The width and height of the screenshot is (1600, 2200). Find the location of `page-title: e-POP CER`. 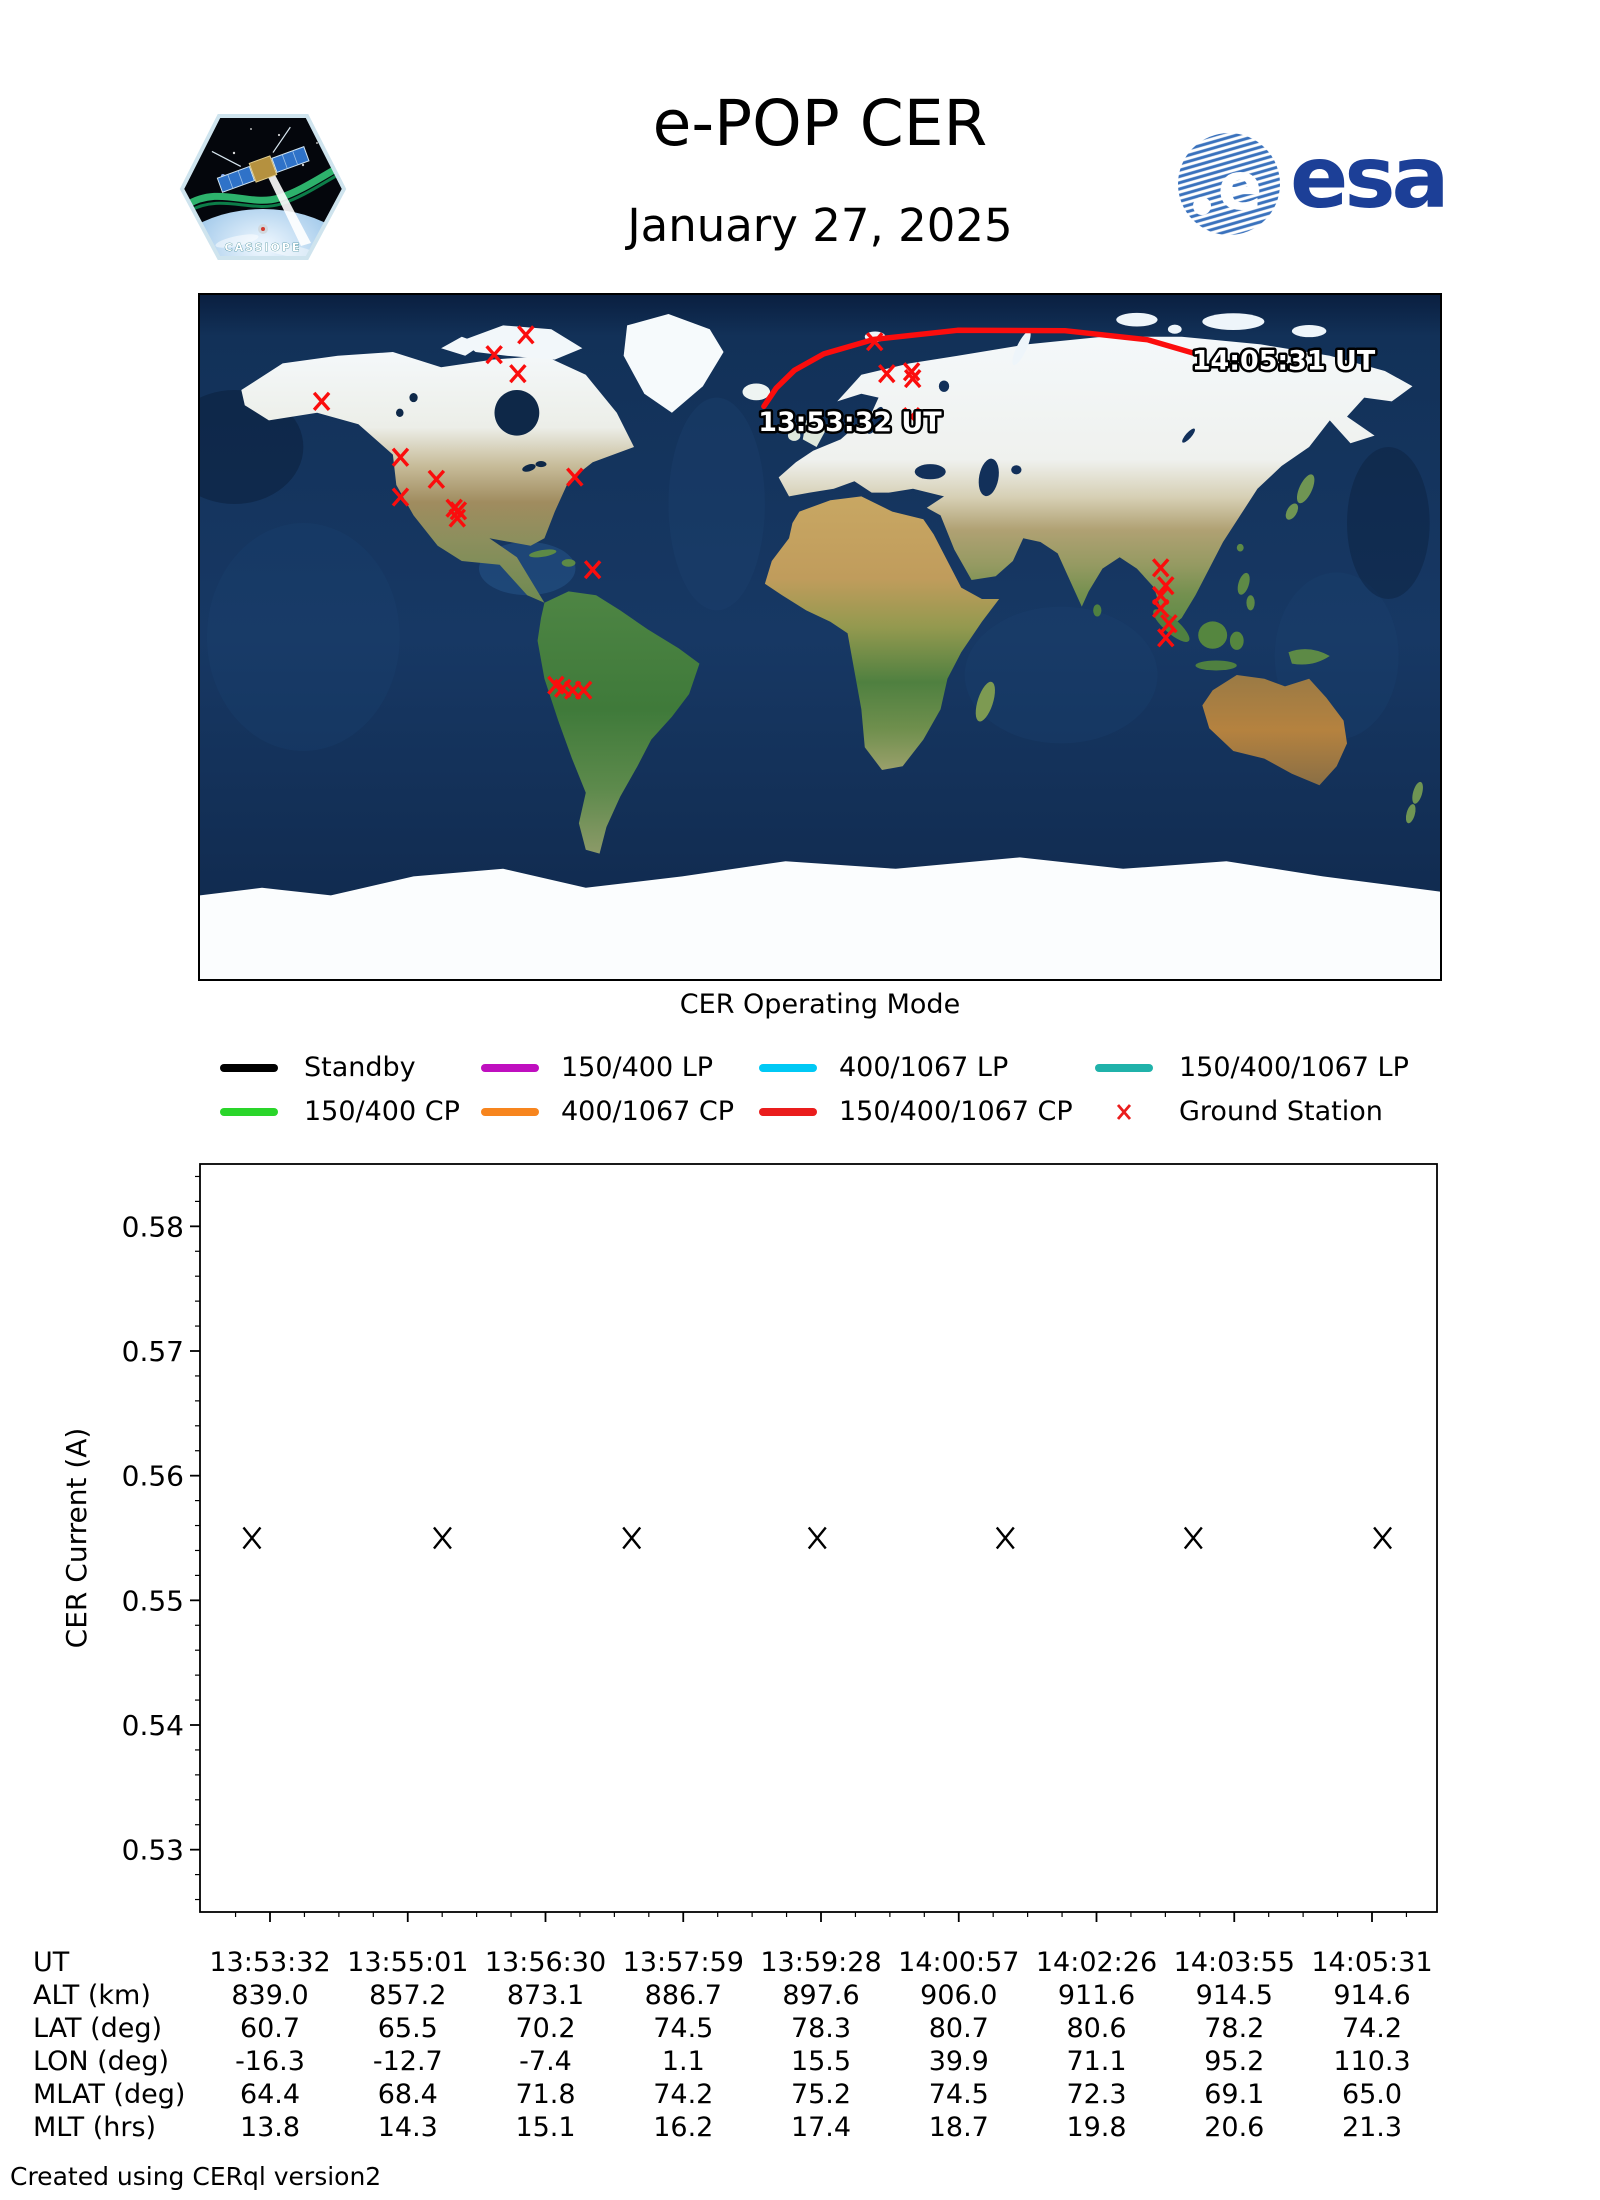

page-title: e-POP CER is located at coordinates (820, 123).